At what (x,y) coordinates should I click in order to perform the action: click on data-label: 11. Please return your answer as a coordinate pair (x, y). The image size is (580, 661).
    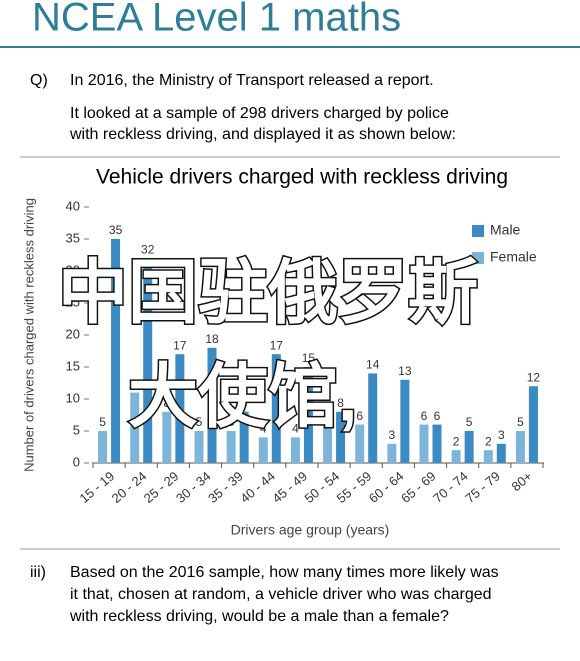
    Looking at the image, I should click on (134, 384).